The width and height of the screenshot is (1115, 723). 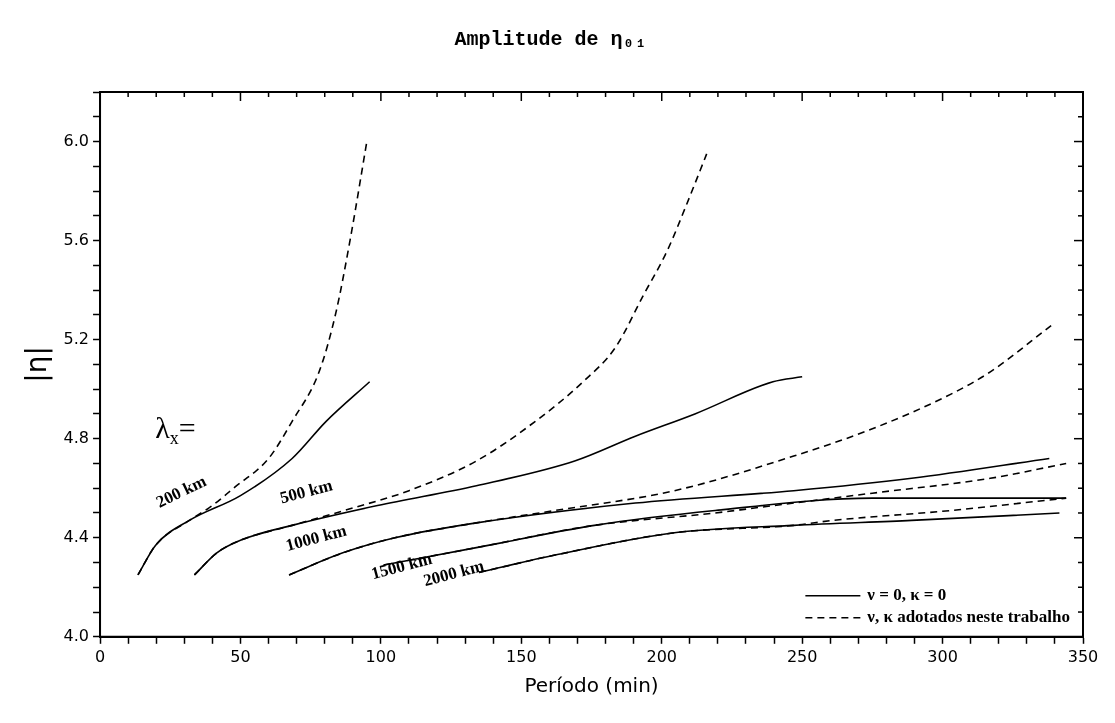 I want to click on x-tick-label: 350, so click(x=1083, y=656).